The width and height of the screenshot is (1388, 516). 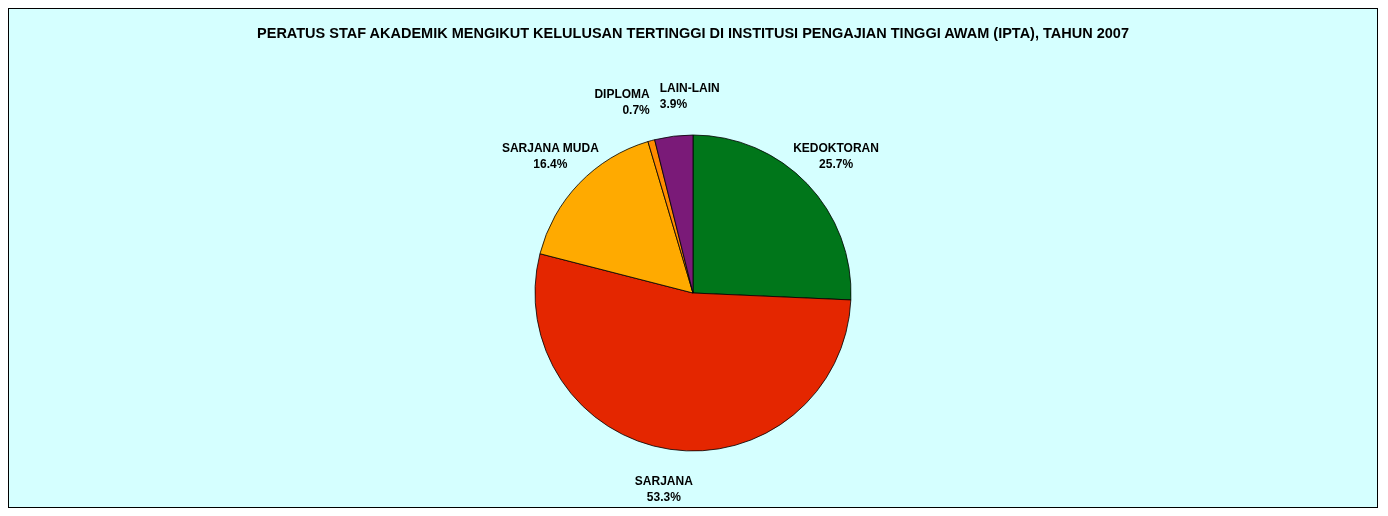 I want to click on data-label: 16.4%, so click(x=550, y=163).